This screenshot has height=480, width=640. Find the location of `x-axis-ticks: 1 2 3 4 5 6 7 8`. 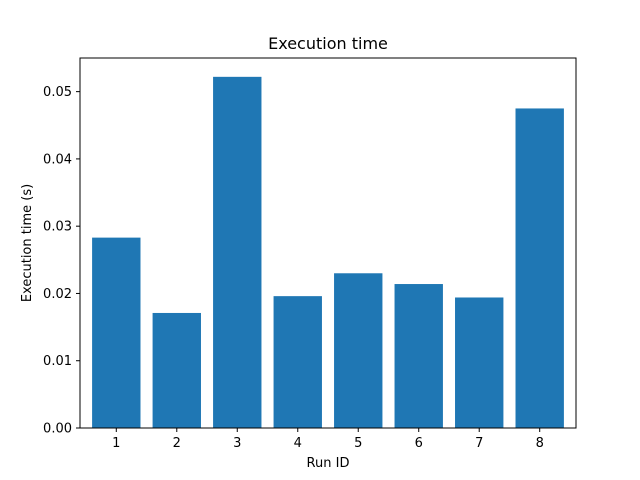

x-axis-ticks: 1 2 3 4 5 6 7 8 is located at coordinates (328, 439).